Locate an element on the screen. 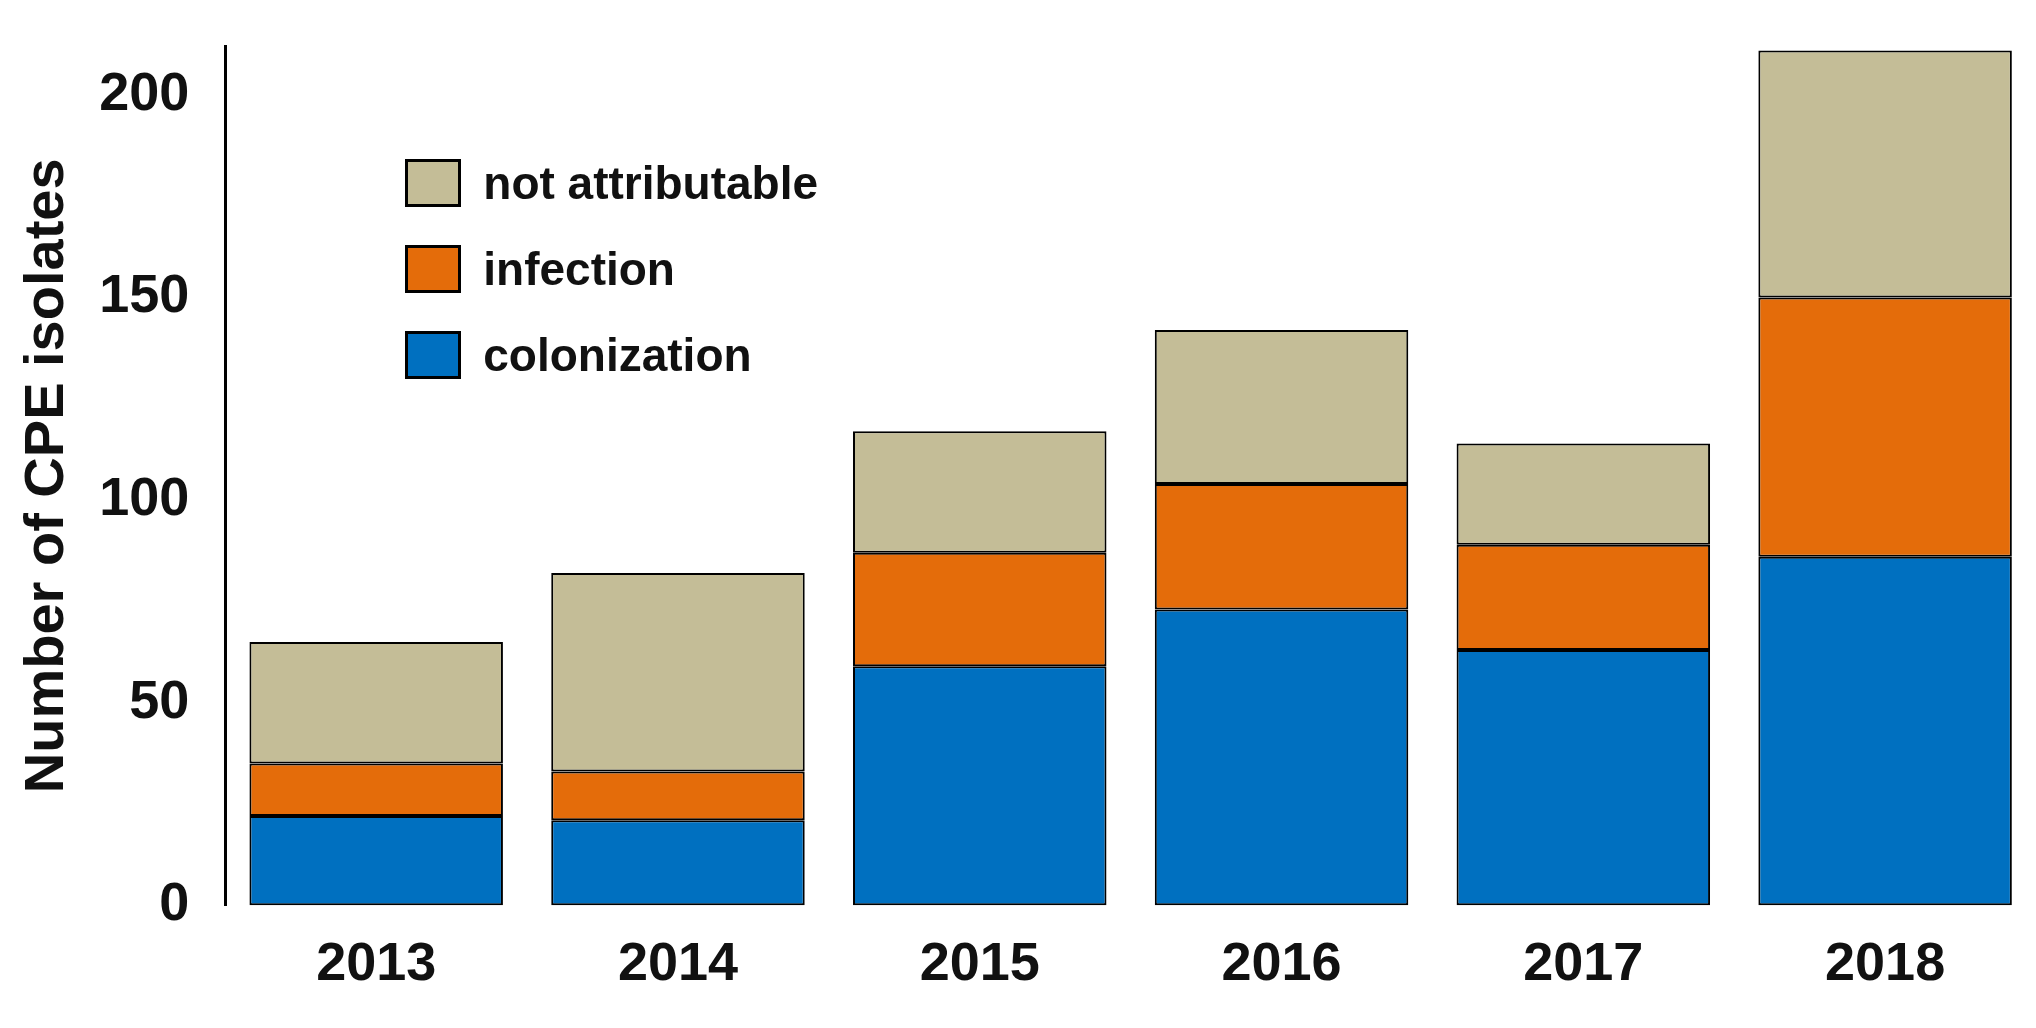 This screenshot has height=1028, width=2036. legend-label: colonization is located at coordinates (617, 355).